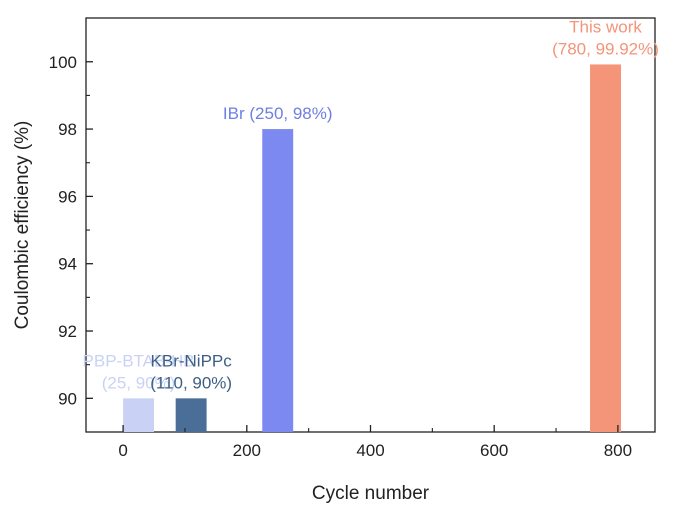  I want to click on bar-label-1-line-1: (110, 90%), so click(191, 382).